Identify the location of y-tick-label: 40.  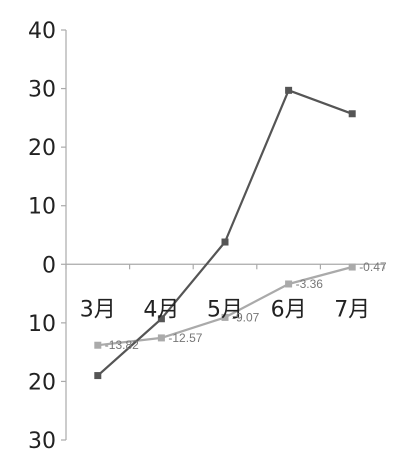
(42, 31).